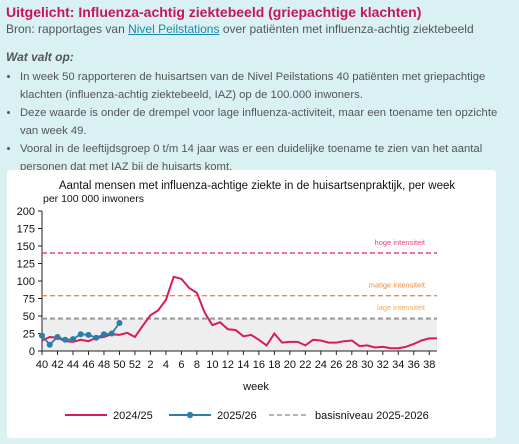 The image size is (519, 444). What do you see at coordinates (259, 365) in the screenshot?
I see `x-tick-label: 16` at bounding box center [259, 365].